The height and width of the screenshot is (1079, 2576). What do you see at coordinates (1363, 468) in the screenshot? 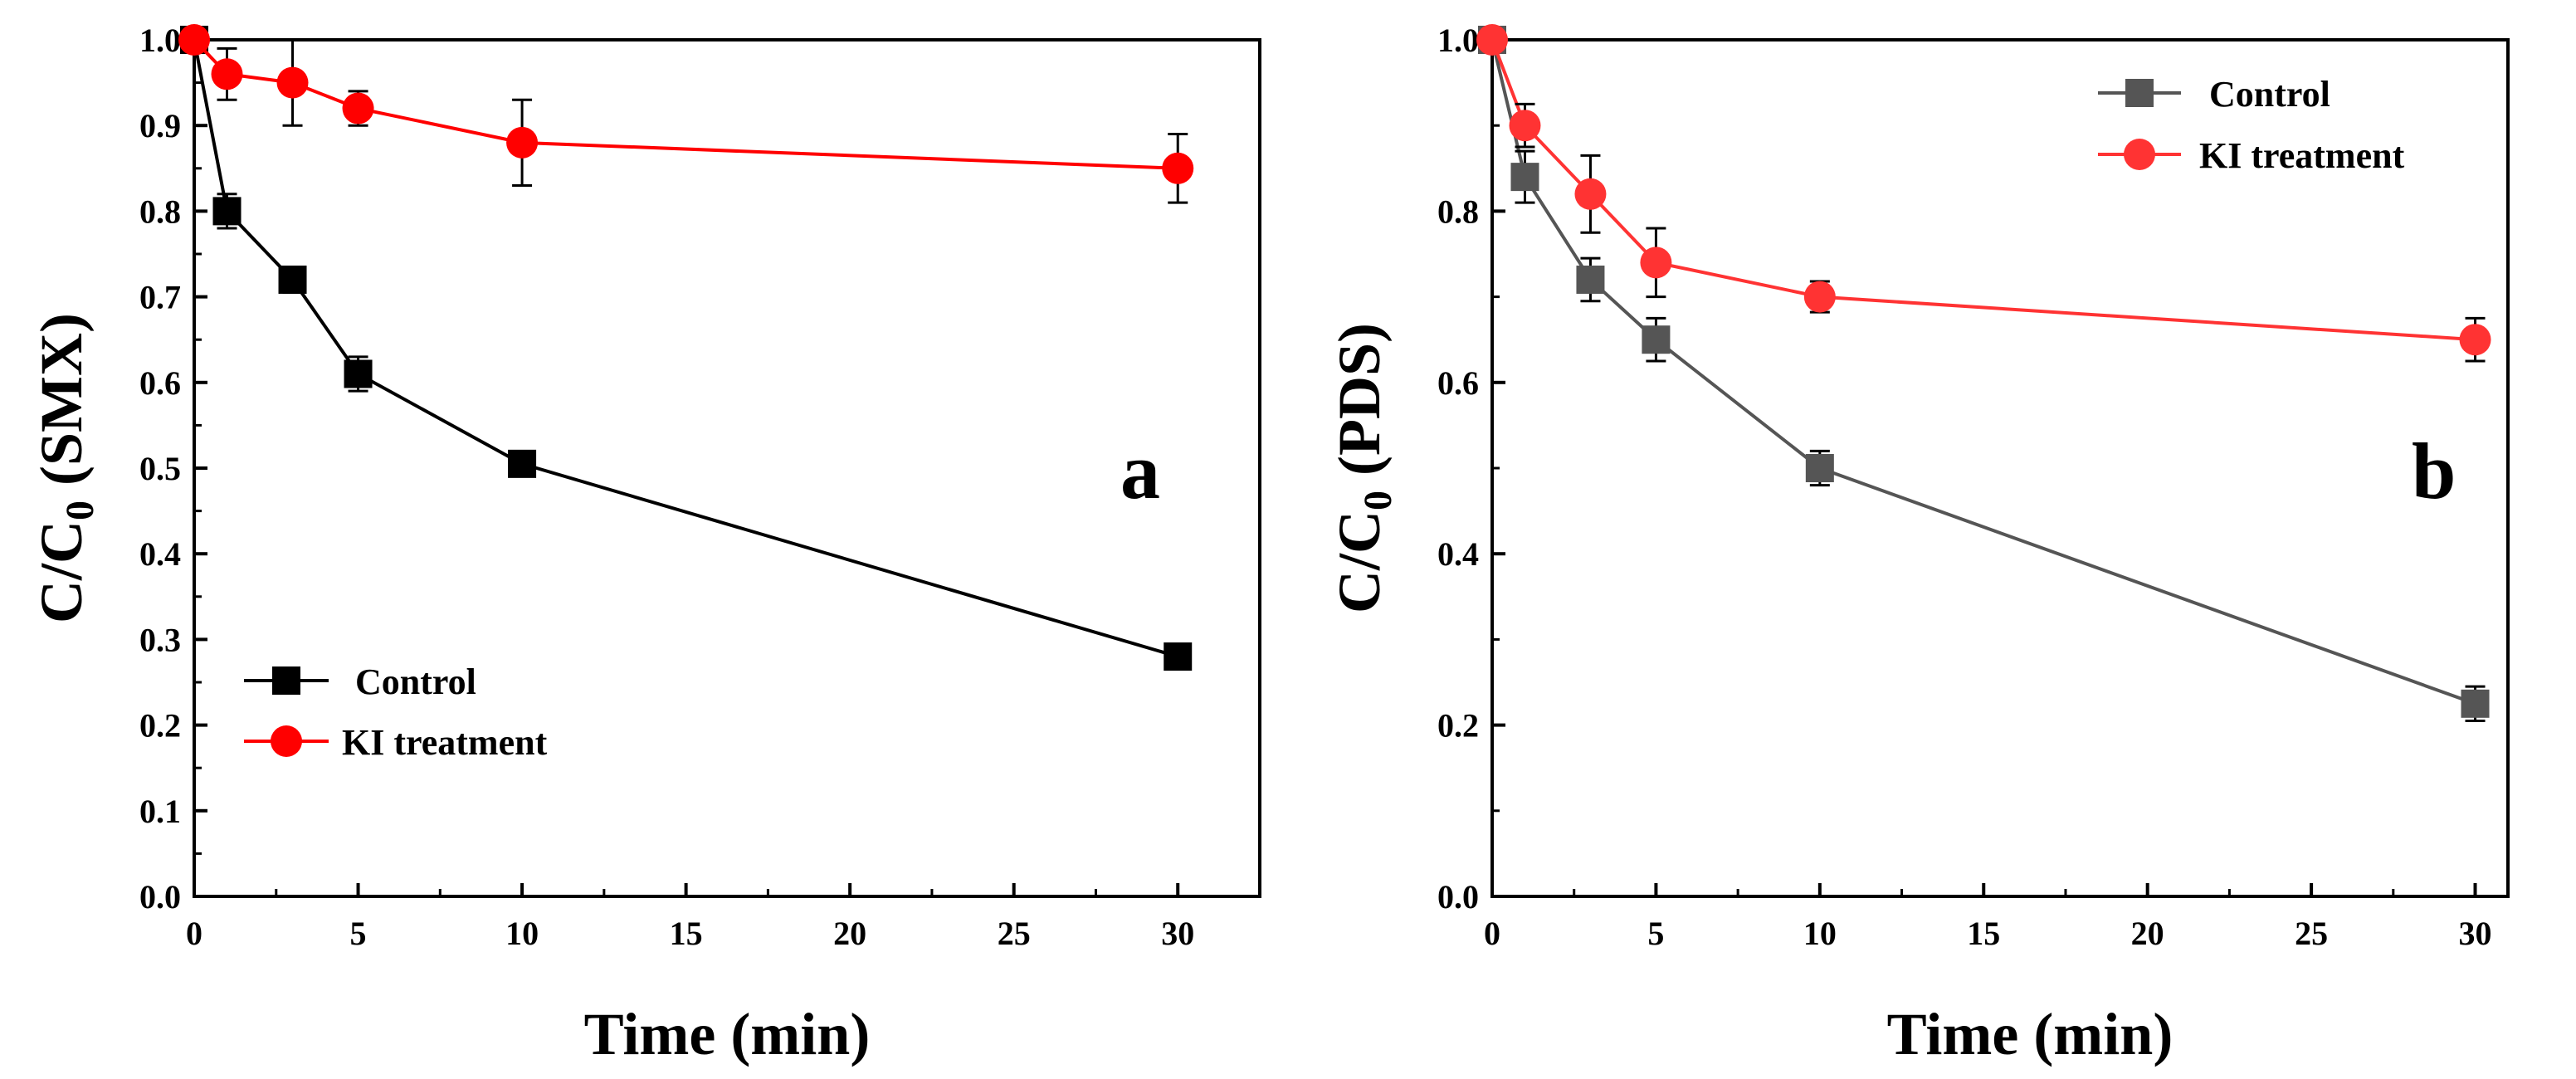
I see `y-axis-title-b: C/C0 (PDS)` at bounding box center [1363, 468].